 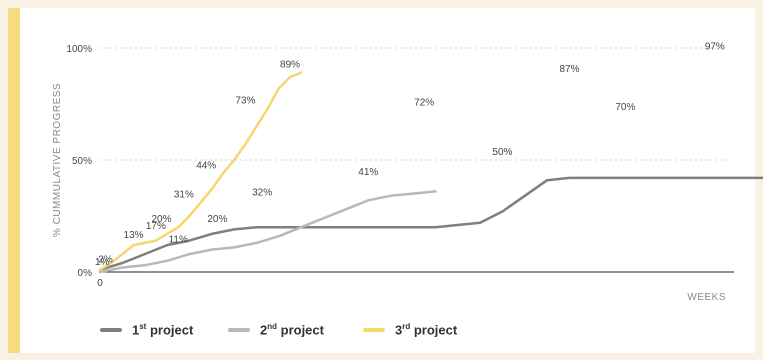 What do you see at coordinates (262, 192) in the screenshot?
I see `data-label-p2: 32%` at bounding box center [262, 192].